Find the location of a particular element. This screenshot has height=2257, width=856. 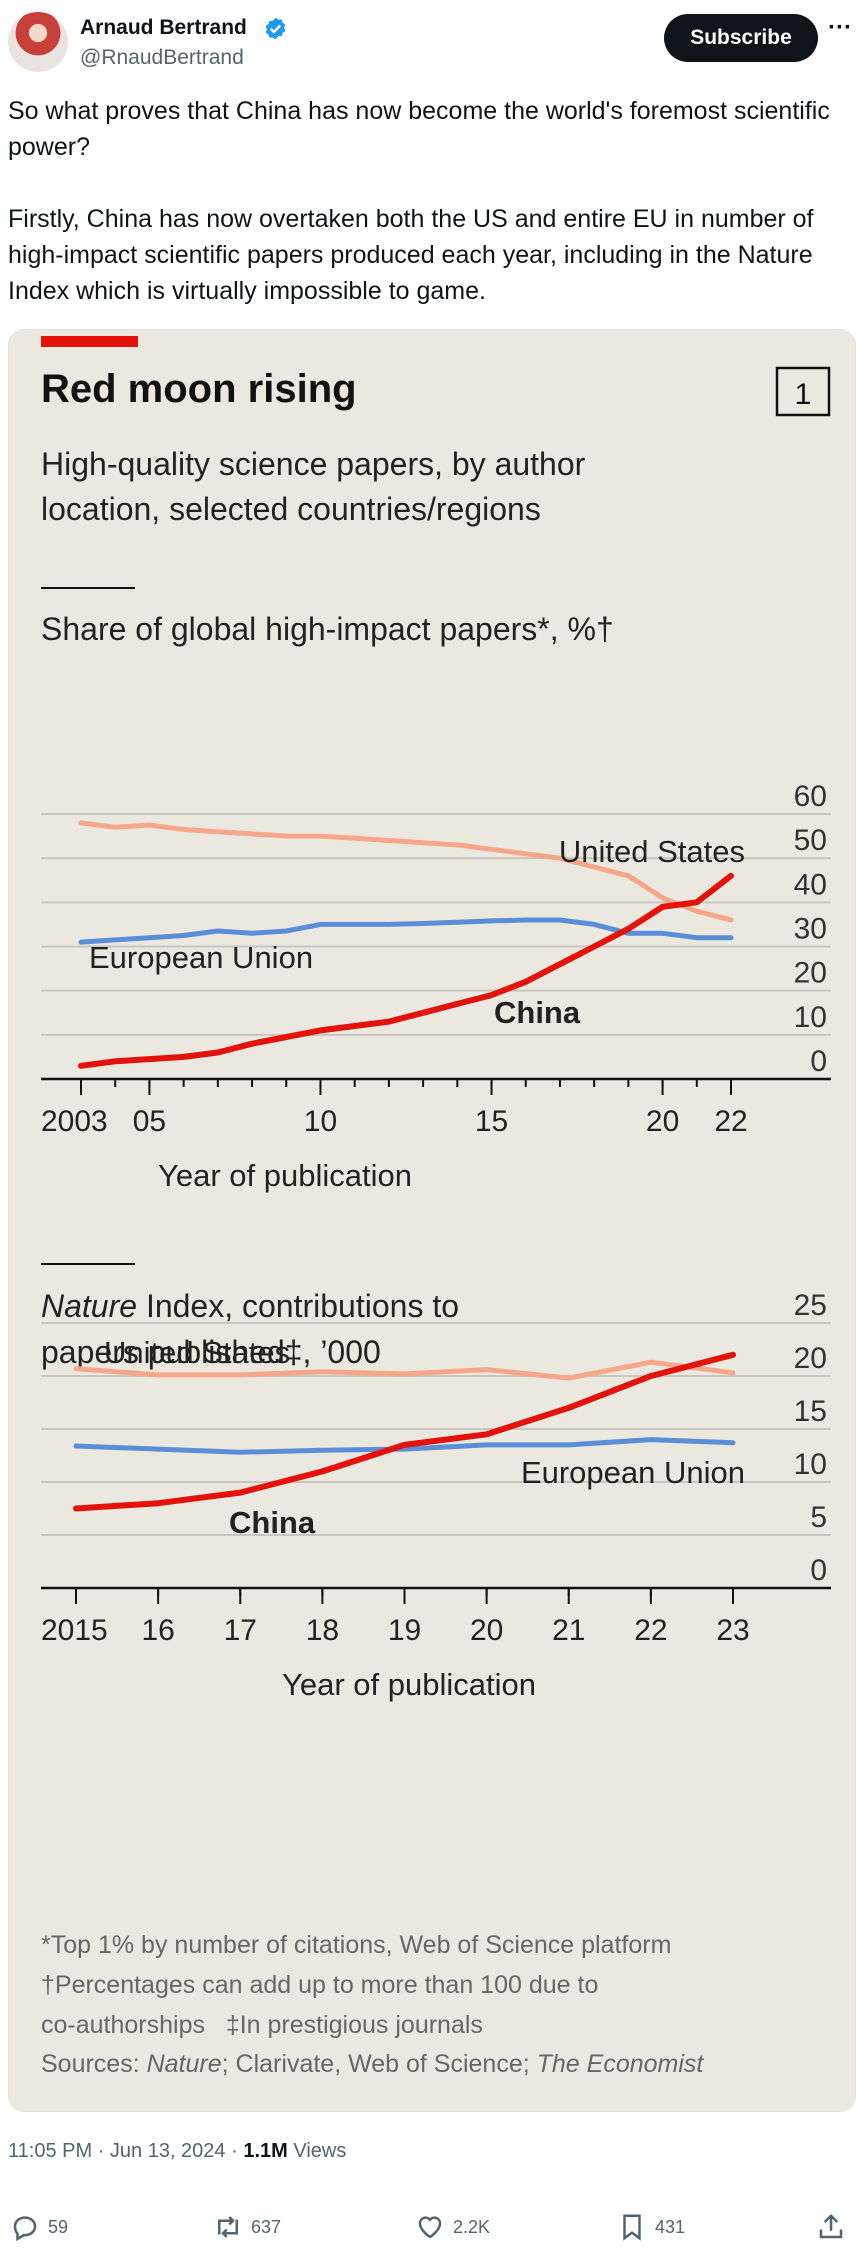

chart2-series-line-united-states is located at coordinates (404, 1370).